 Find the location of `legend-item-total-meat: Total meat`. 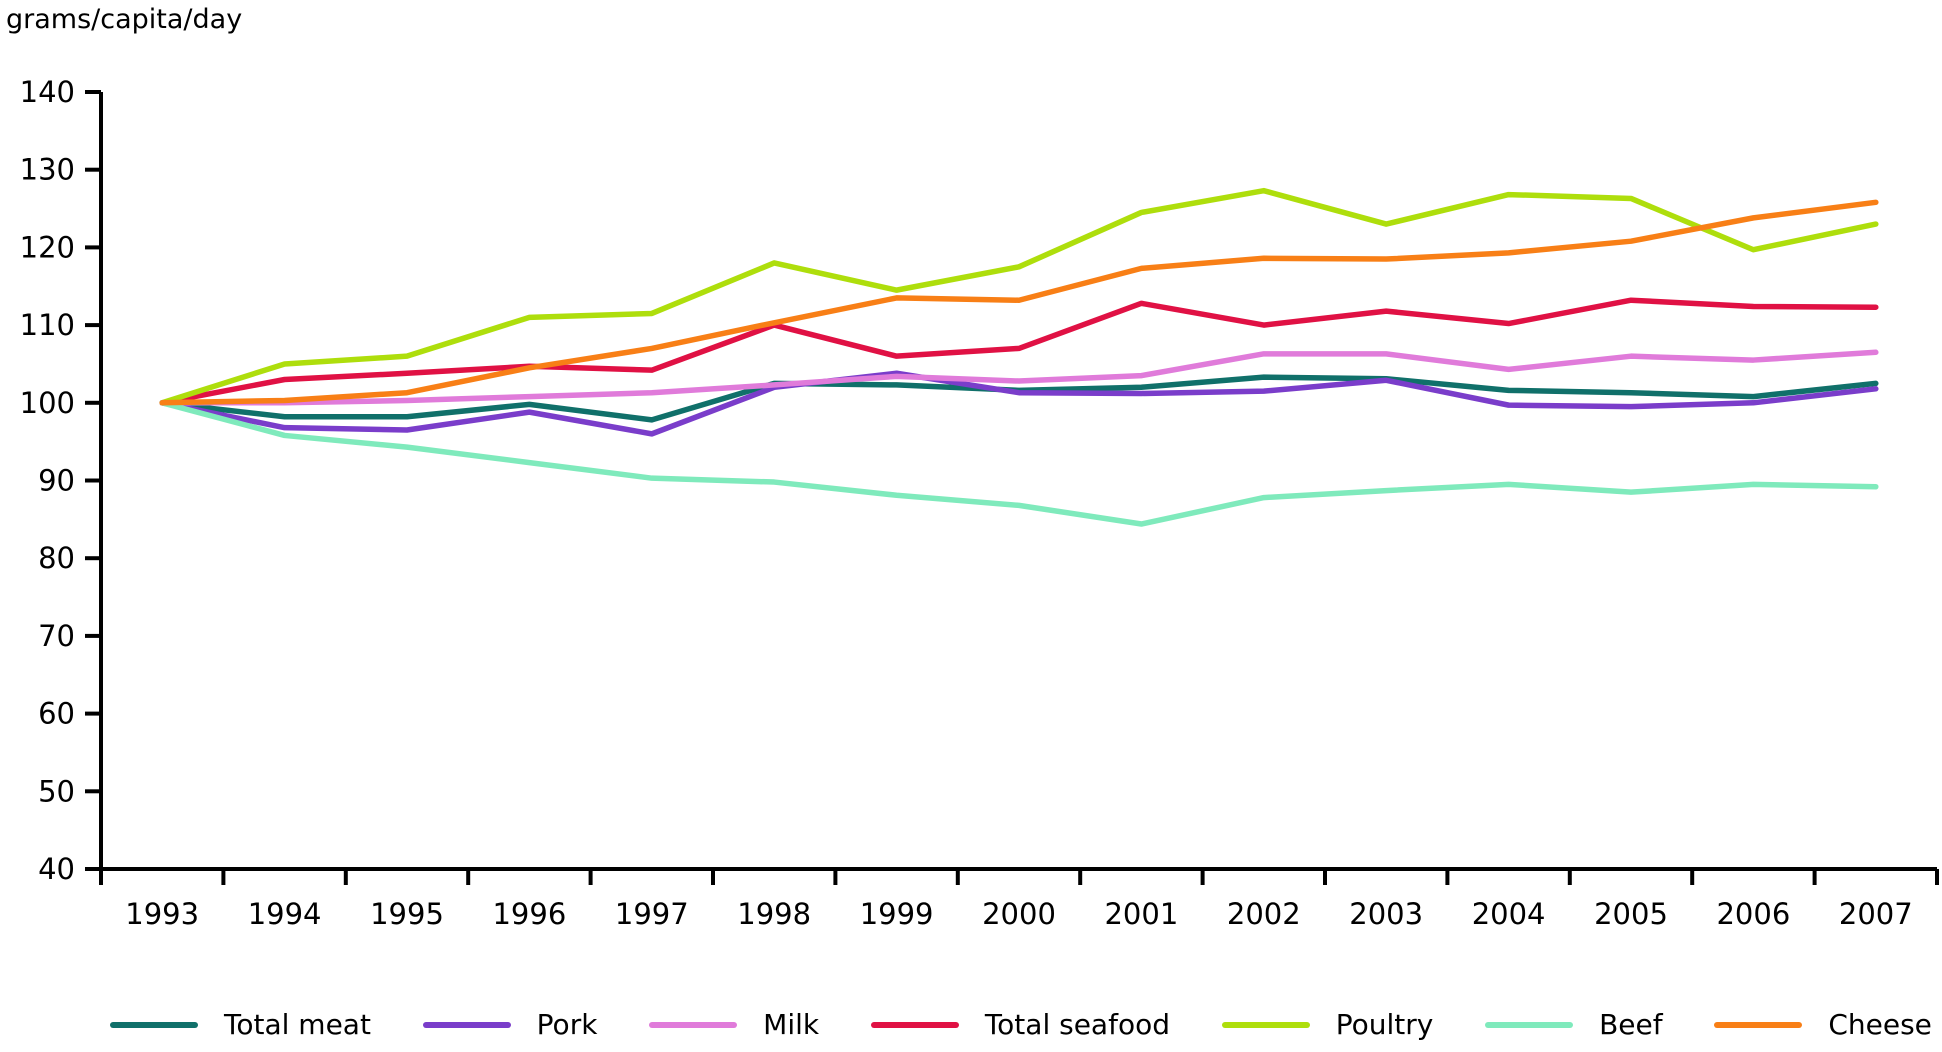

legend-item-total-meat: Total meat is located at coordinates (240, 1024).